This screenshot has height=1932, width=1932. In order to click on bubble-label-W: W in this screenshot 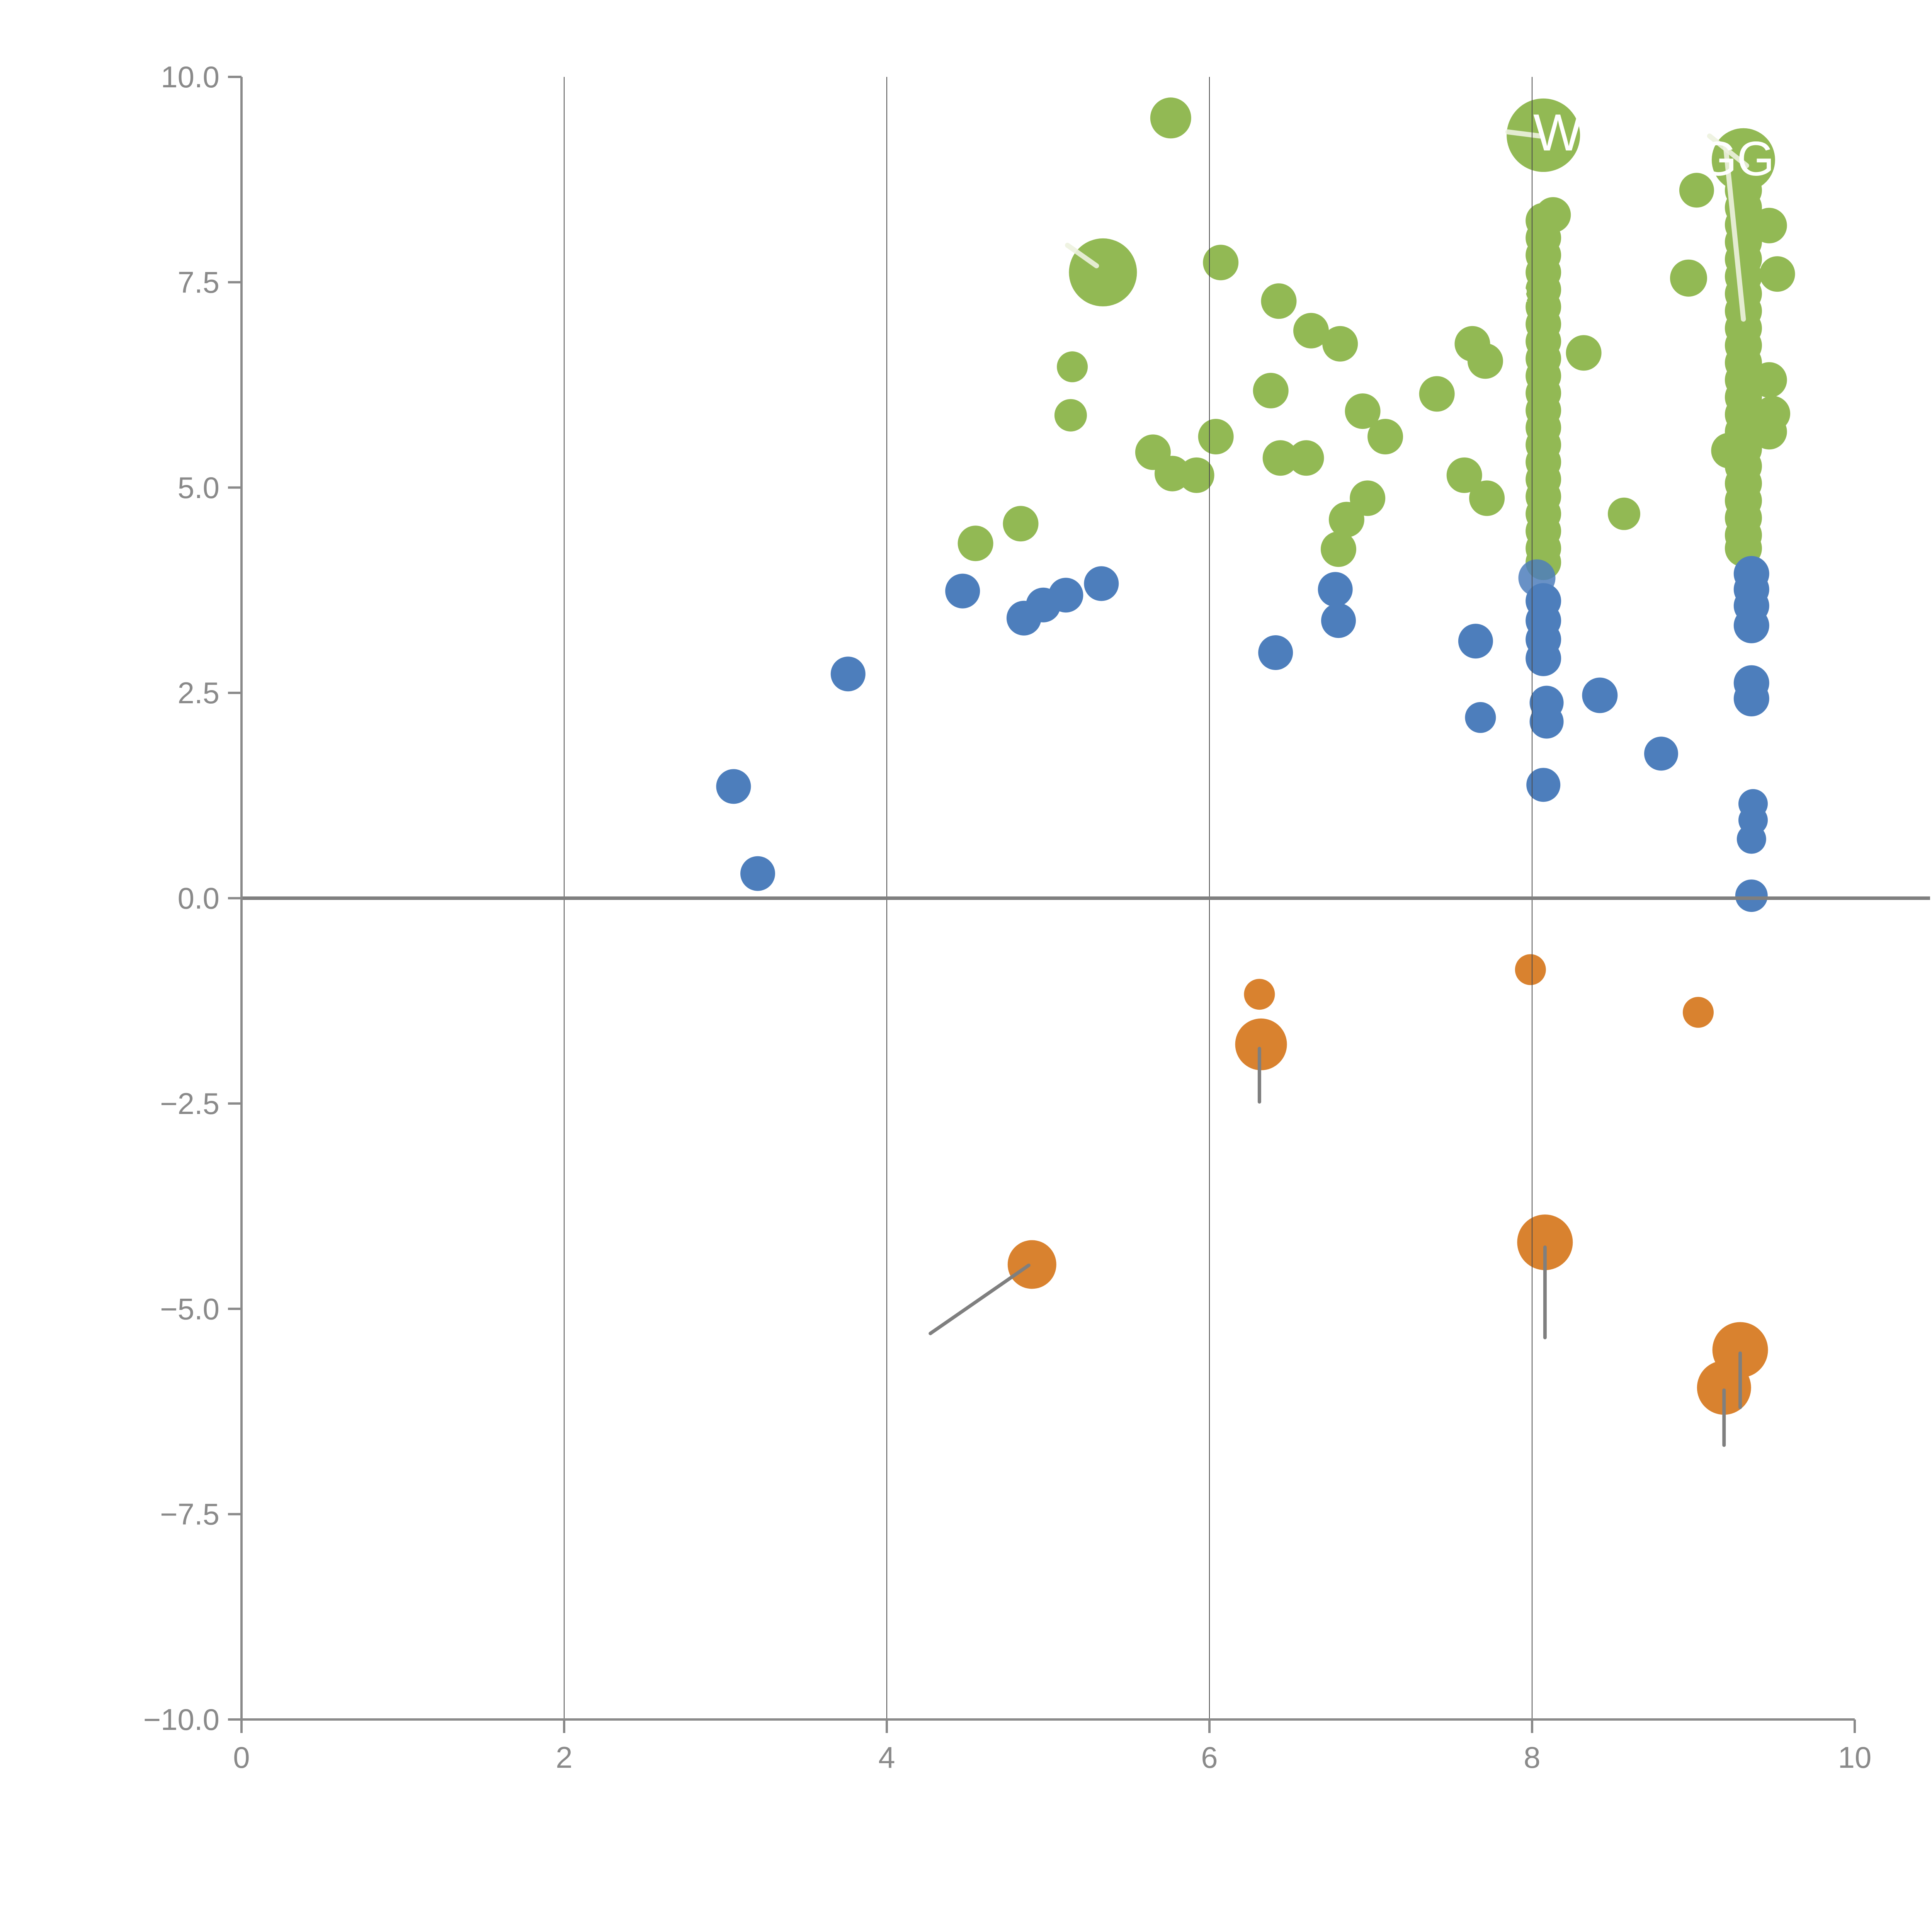, I will do `click(1558, 132)`.